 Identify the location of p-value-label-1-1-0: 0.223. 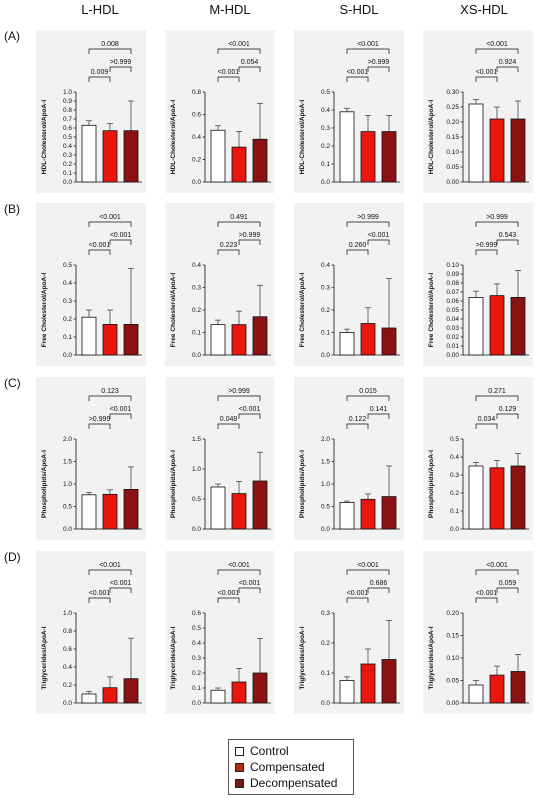
(229, 245).